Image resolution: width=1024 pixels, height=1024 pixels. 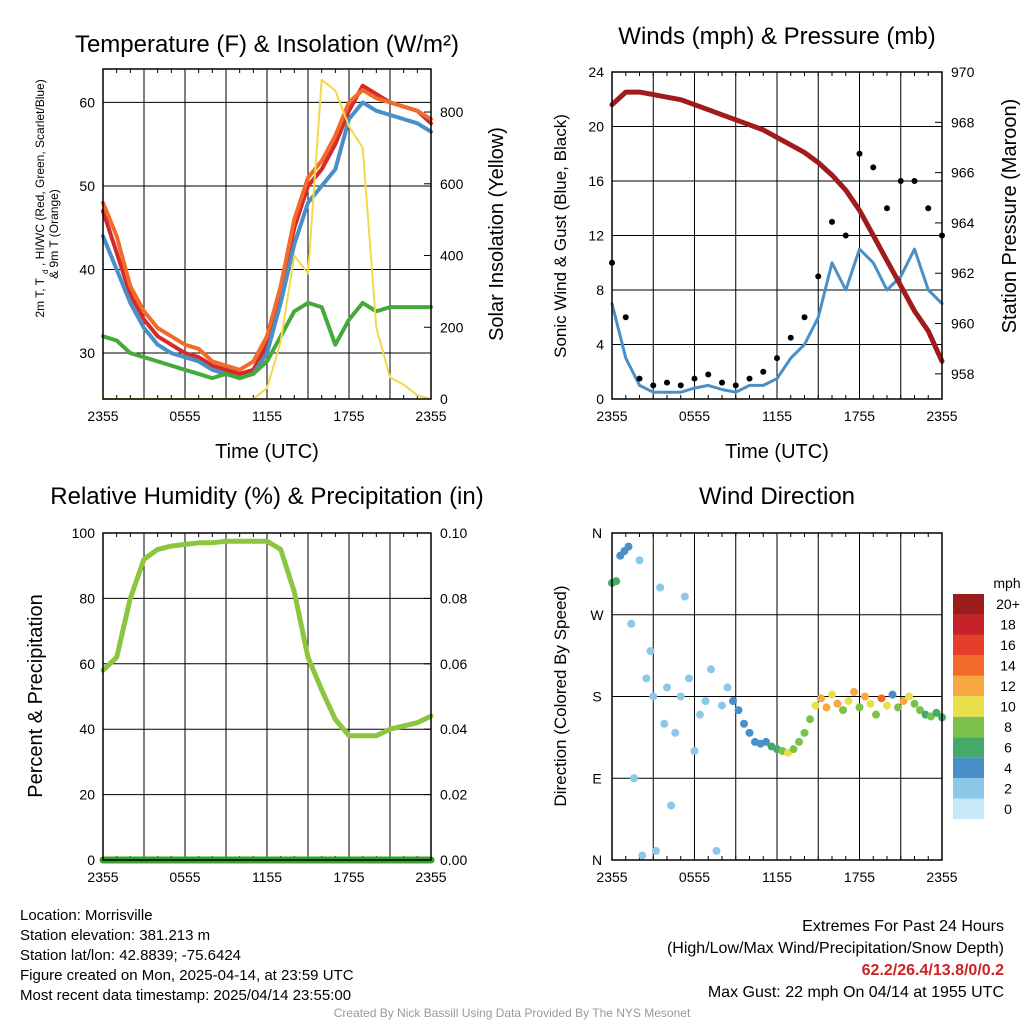 What do you see at coordinates (1008, 645) in the screenshot?
I see `legend-label: 16` at bounding box center [1008, 645].